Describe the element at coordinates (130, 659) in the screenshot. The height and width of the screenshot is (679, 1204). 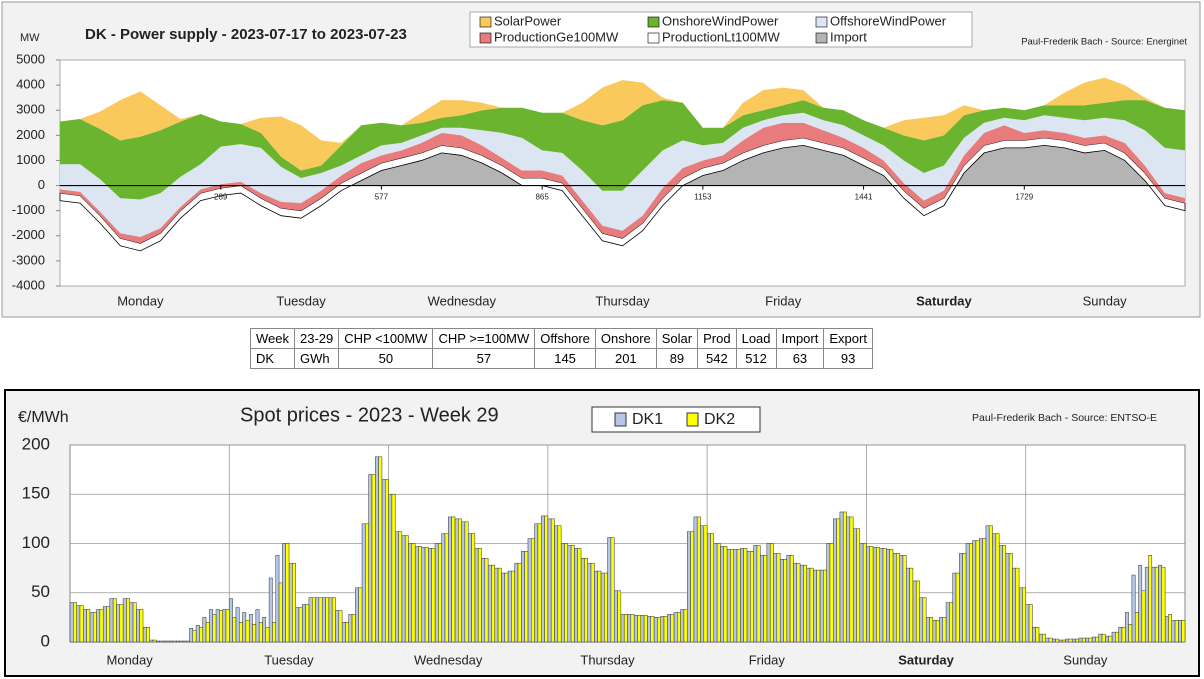
I see `day-label: Monday` at that location.